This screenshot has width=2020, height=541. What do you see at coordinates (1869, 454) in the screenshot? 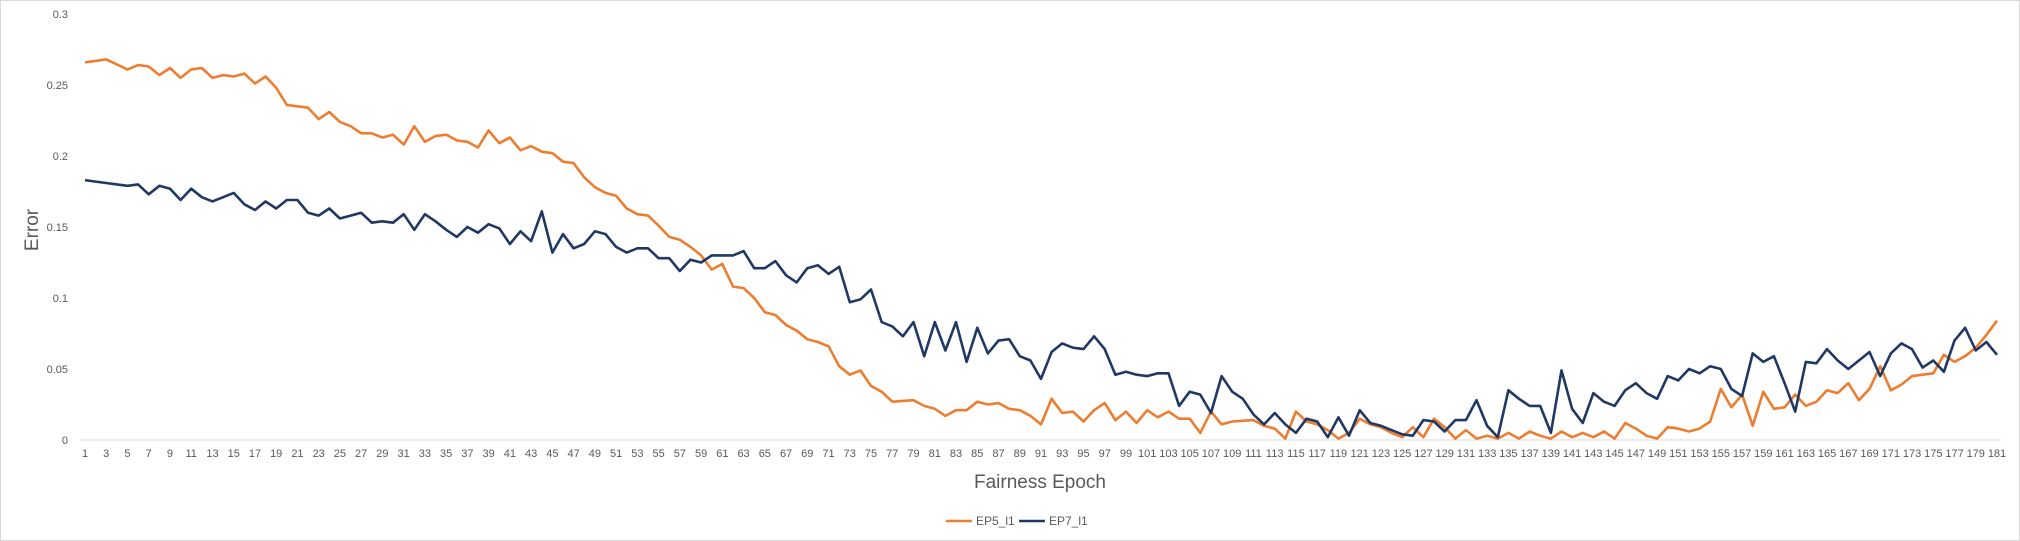
I see `x-tick-label: 169` at bounding box center [1869, 454].